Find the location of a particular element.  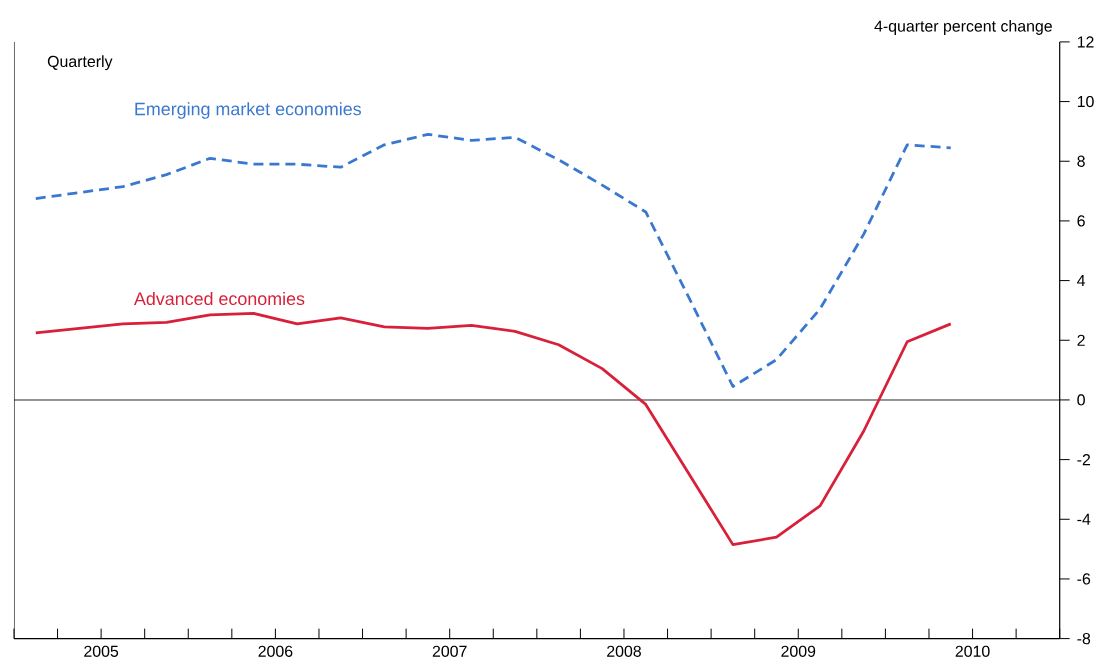

annotation: Quarterly is located at coordinates (80, 63).